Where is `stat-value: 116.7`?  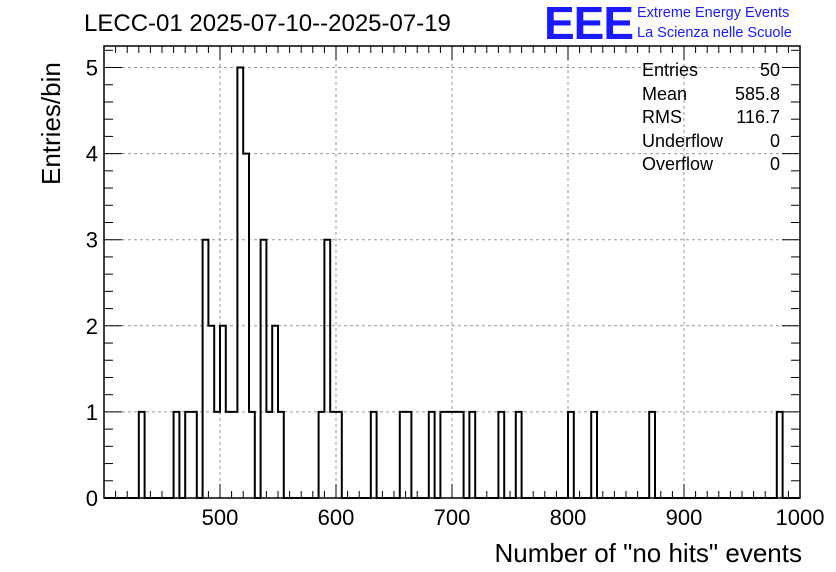
stat-value: 116.7 is located at coordinates (758, 117).